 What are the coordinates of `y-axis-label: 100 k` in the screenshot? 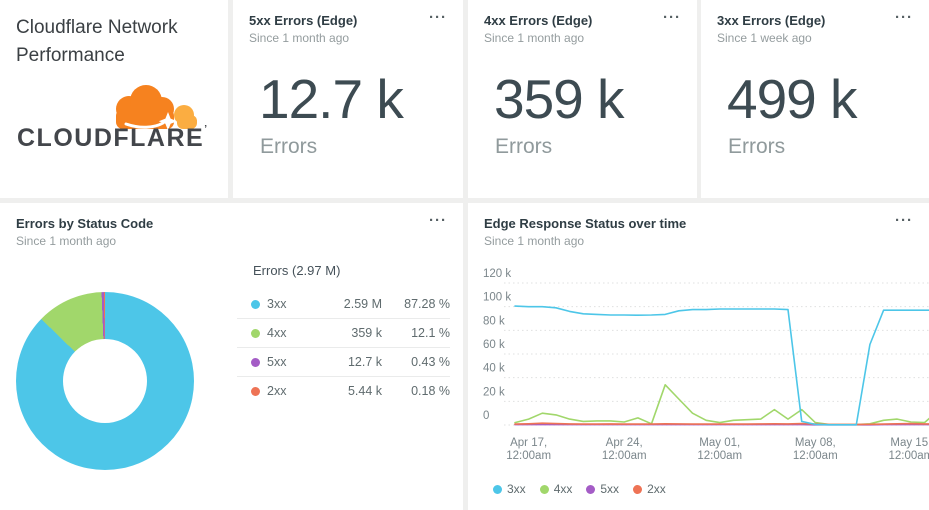 It's located at (497, 298).